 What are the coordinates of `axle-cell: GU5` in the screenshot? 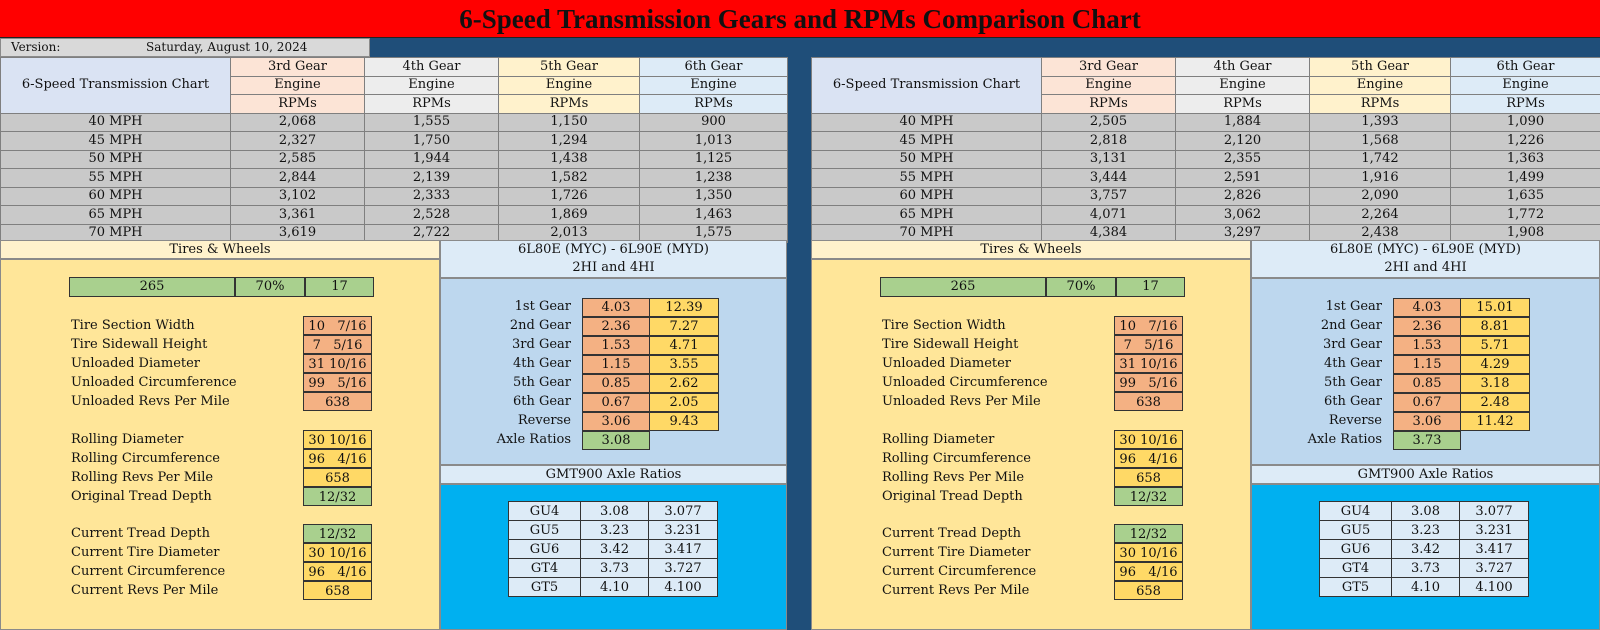 It's located at (544, 530).